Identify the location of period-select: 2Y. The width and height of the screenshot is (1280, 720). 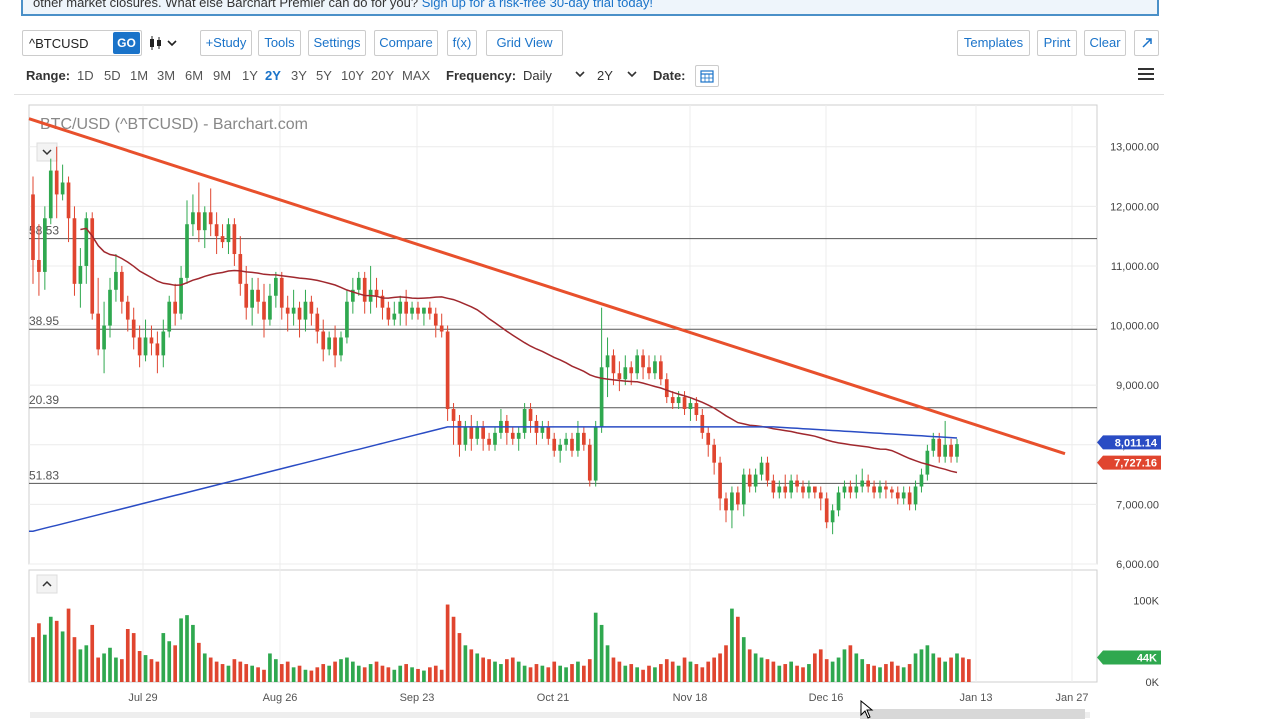
(617, 75).